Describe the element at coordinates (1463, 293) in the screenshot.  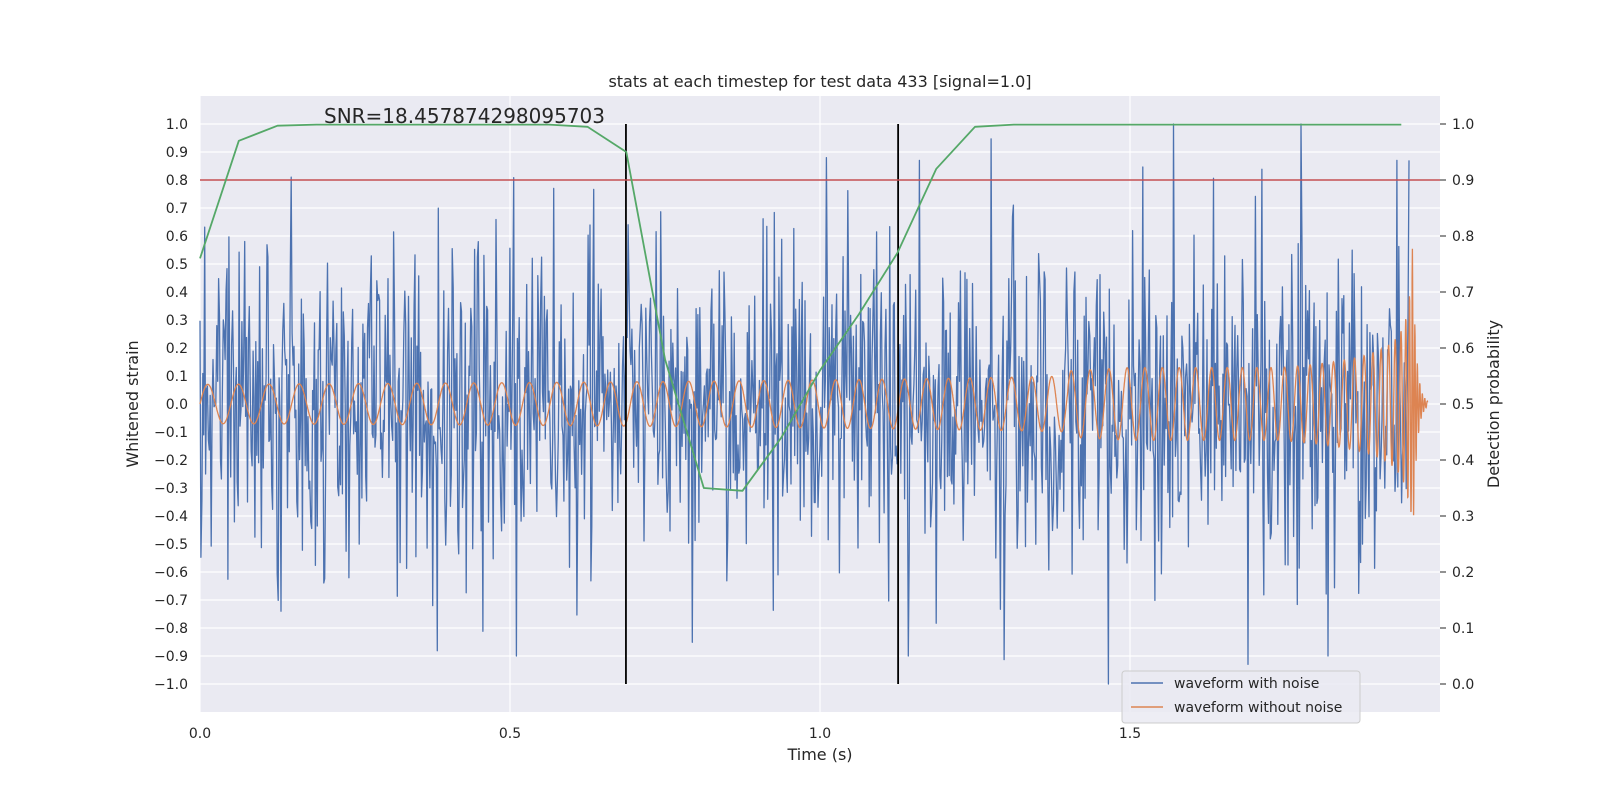
I see `y2-tick-label: 0.7` at that location.